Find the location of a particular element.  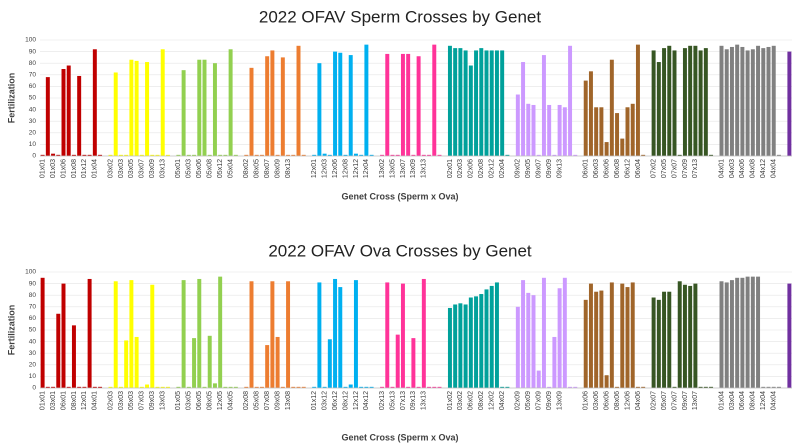

x-tick-label: 05x03 is located at coordinates (131, 400).